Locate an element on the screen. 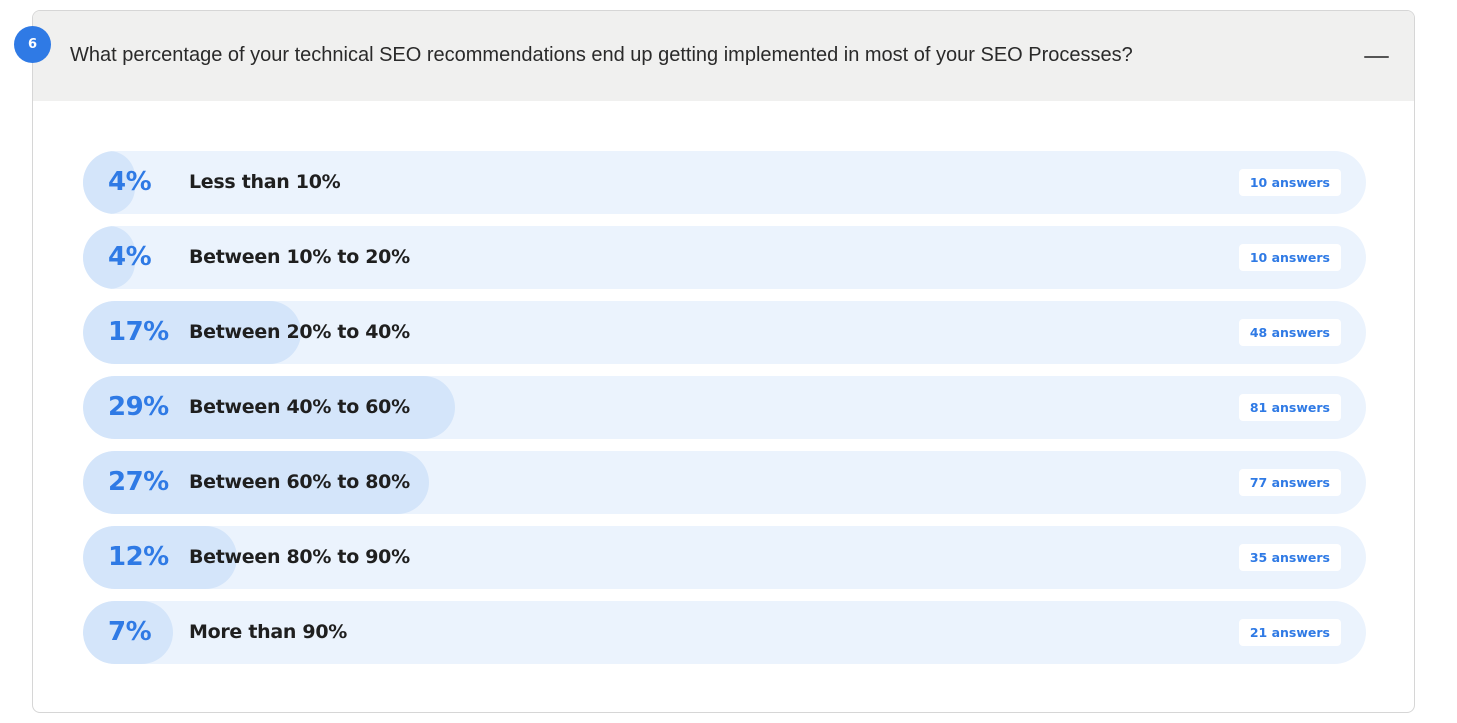 Image resolution: width=1457 pixels, height=723 pixels. option-label: Between 20% to 40% is located at coordinates (299, 332).